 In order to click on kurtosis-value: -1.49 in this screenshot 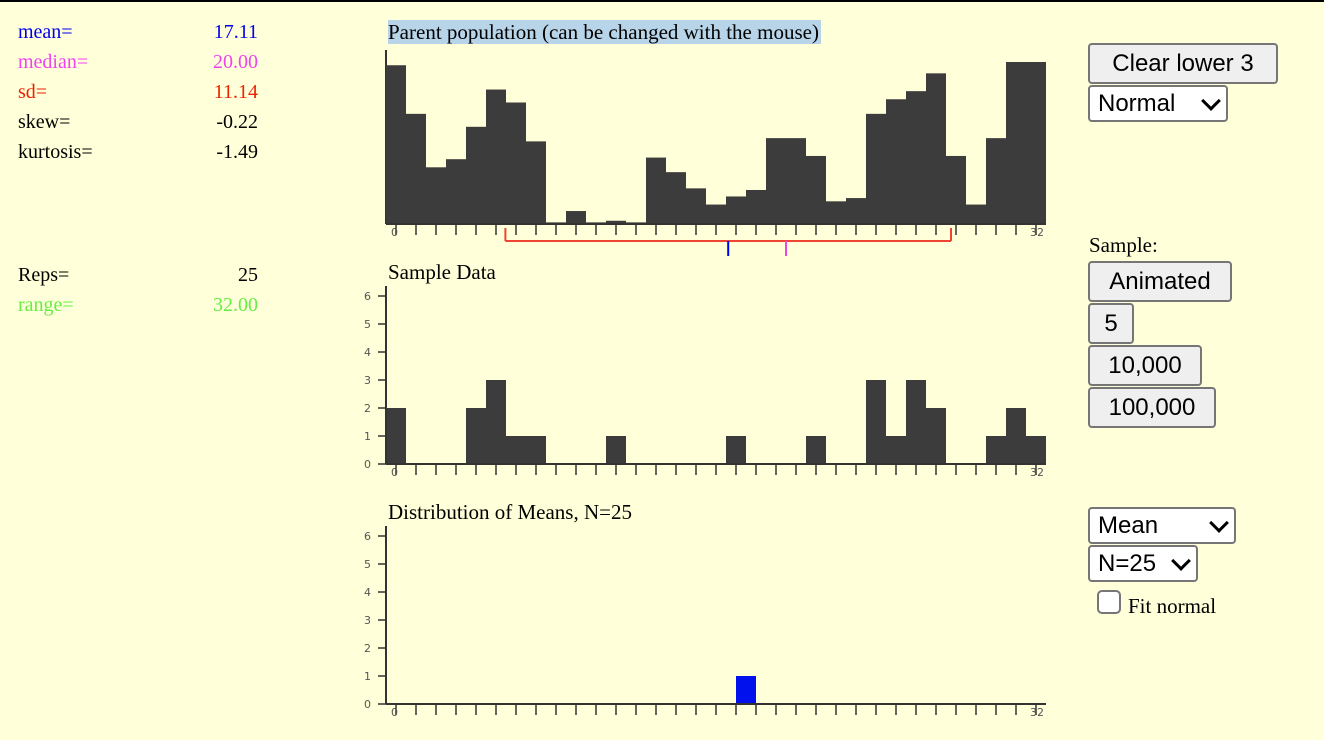, I will do `click(237, 152)`.